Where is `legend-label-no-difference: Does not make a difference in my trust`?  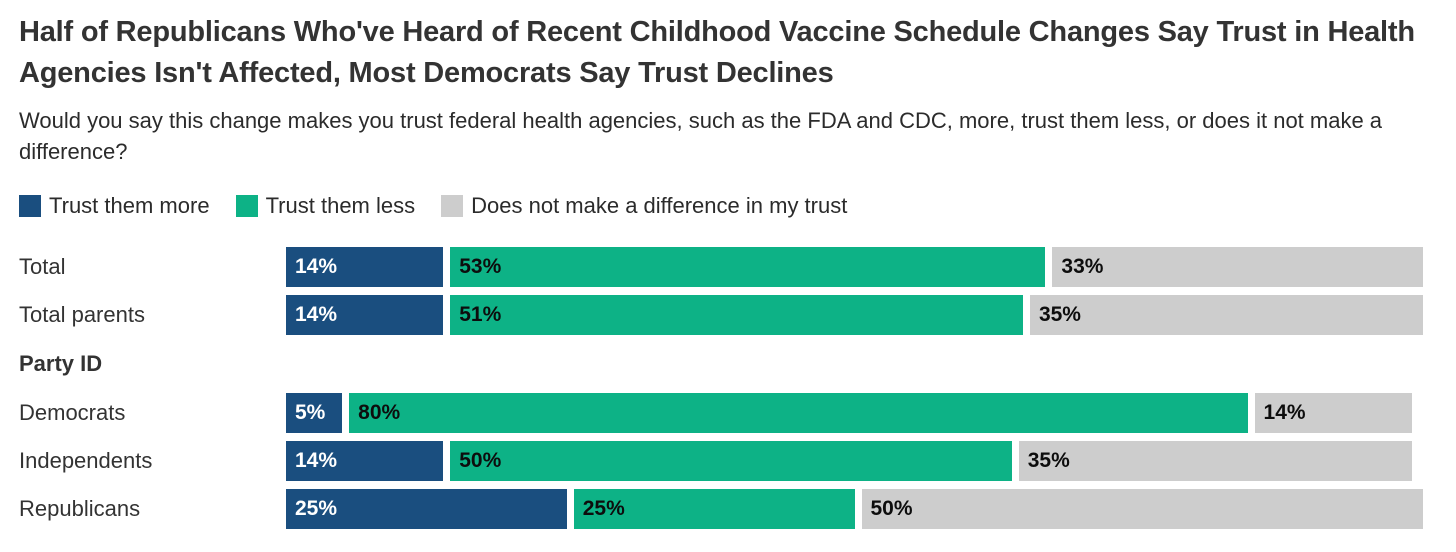 legend-label-no-difference: Does not make a difference in my trust is located at coordinates (659, 206).